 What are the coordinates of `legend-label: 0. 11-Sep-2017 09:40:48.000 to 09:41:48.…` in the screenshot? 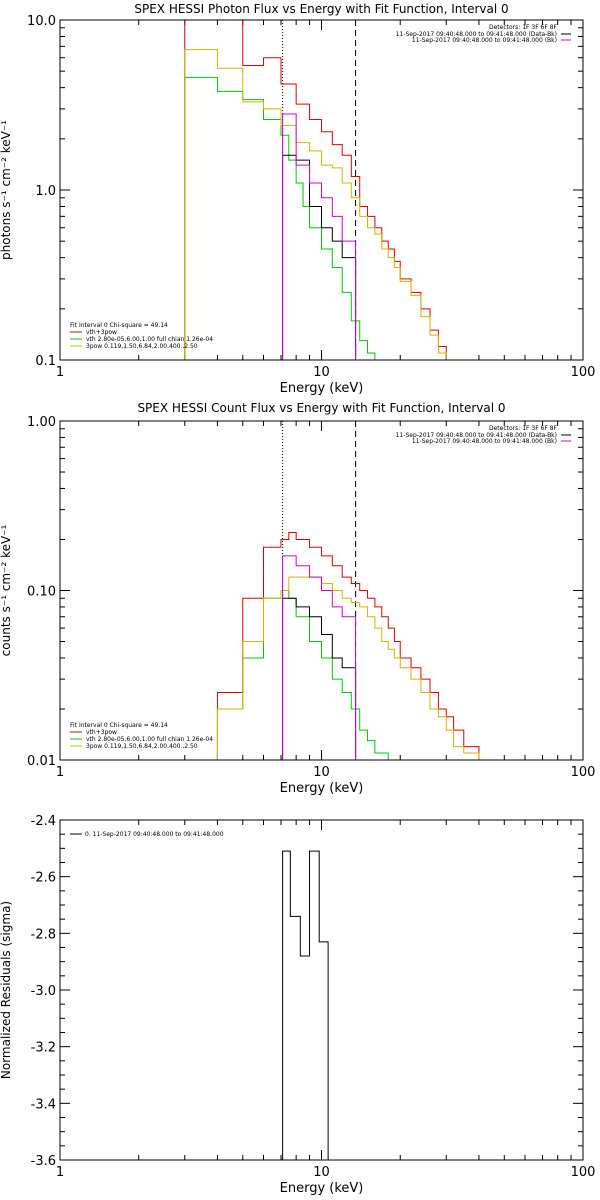 It's located at (154, 834).